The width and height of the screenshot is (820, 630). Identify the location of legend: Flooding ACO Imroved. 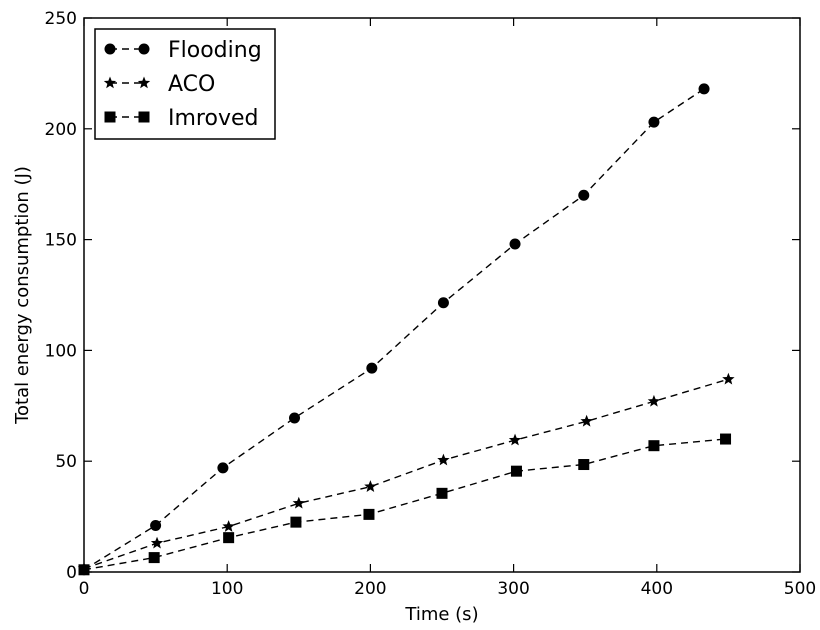
(185, 84).